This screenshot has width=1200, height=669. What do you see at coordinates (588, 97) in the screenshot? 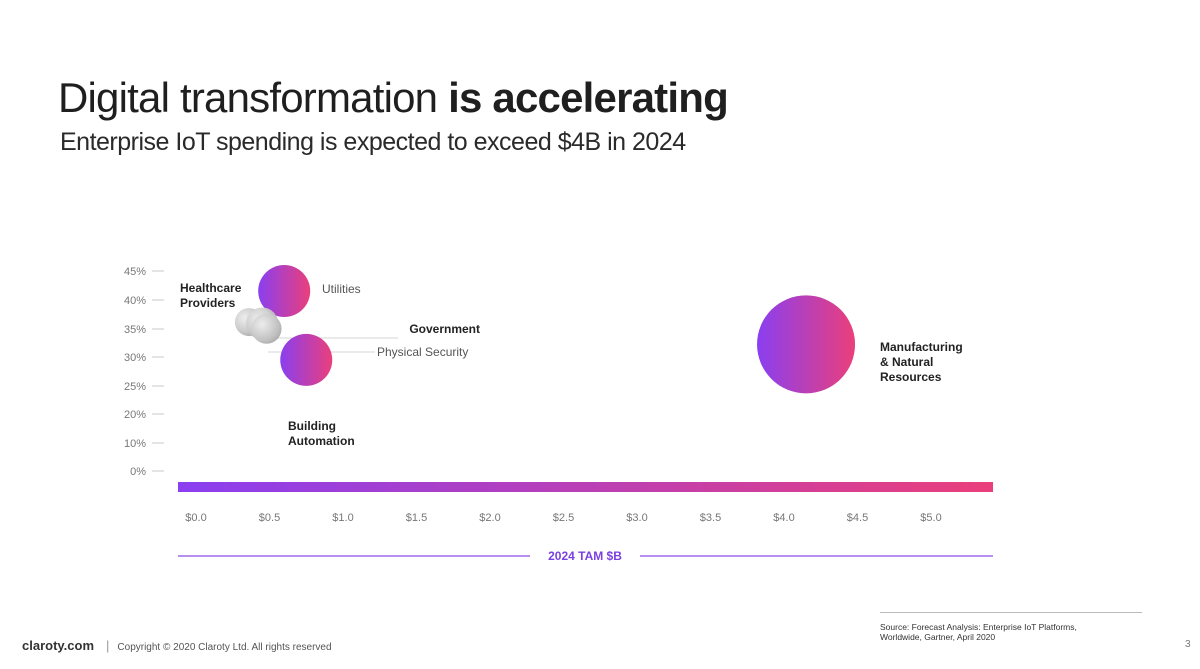
I see `title-bold: is accelerating` at bounding box center [588, 97].